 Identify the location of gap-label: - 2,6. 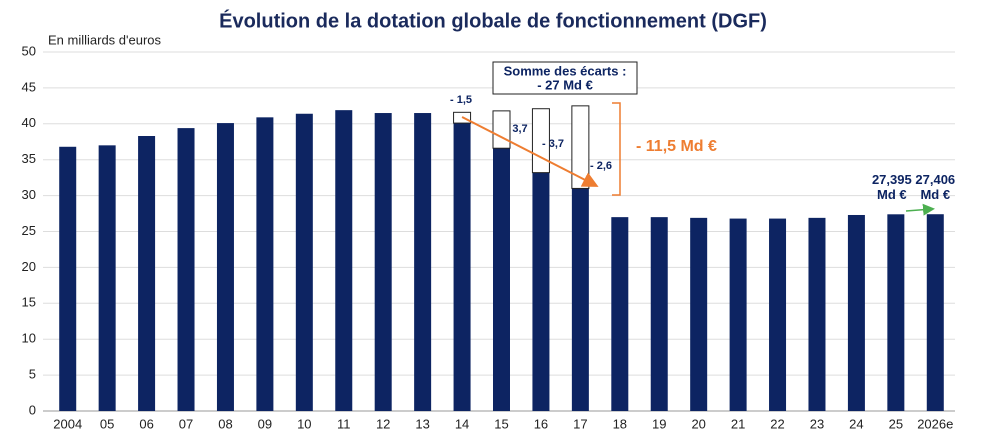
(601, 166).